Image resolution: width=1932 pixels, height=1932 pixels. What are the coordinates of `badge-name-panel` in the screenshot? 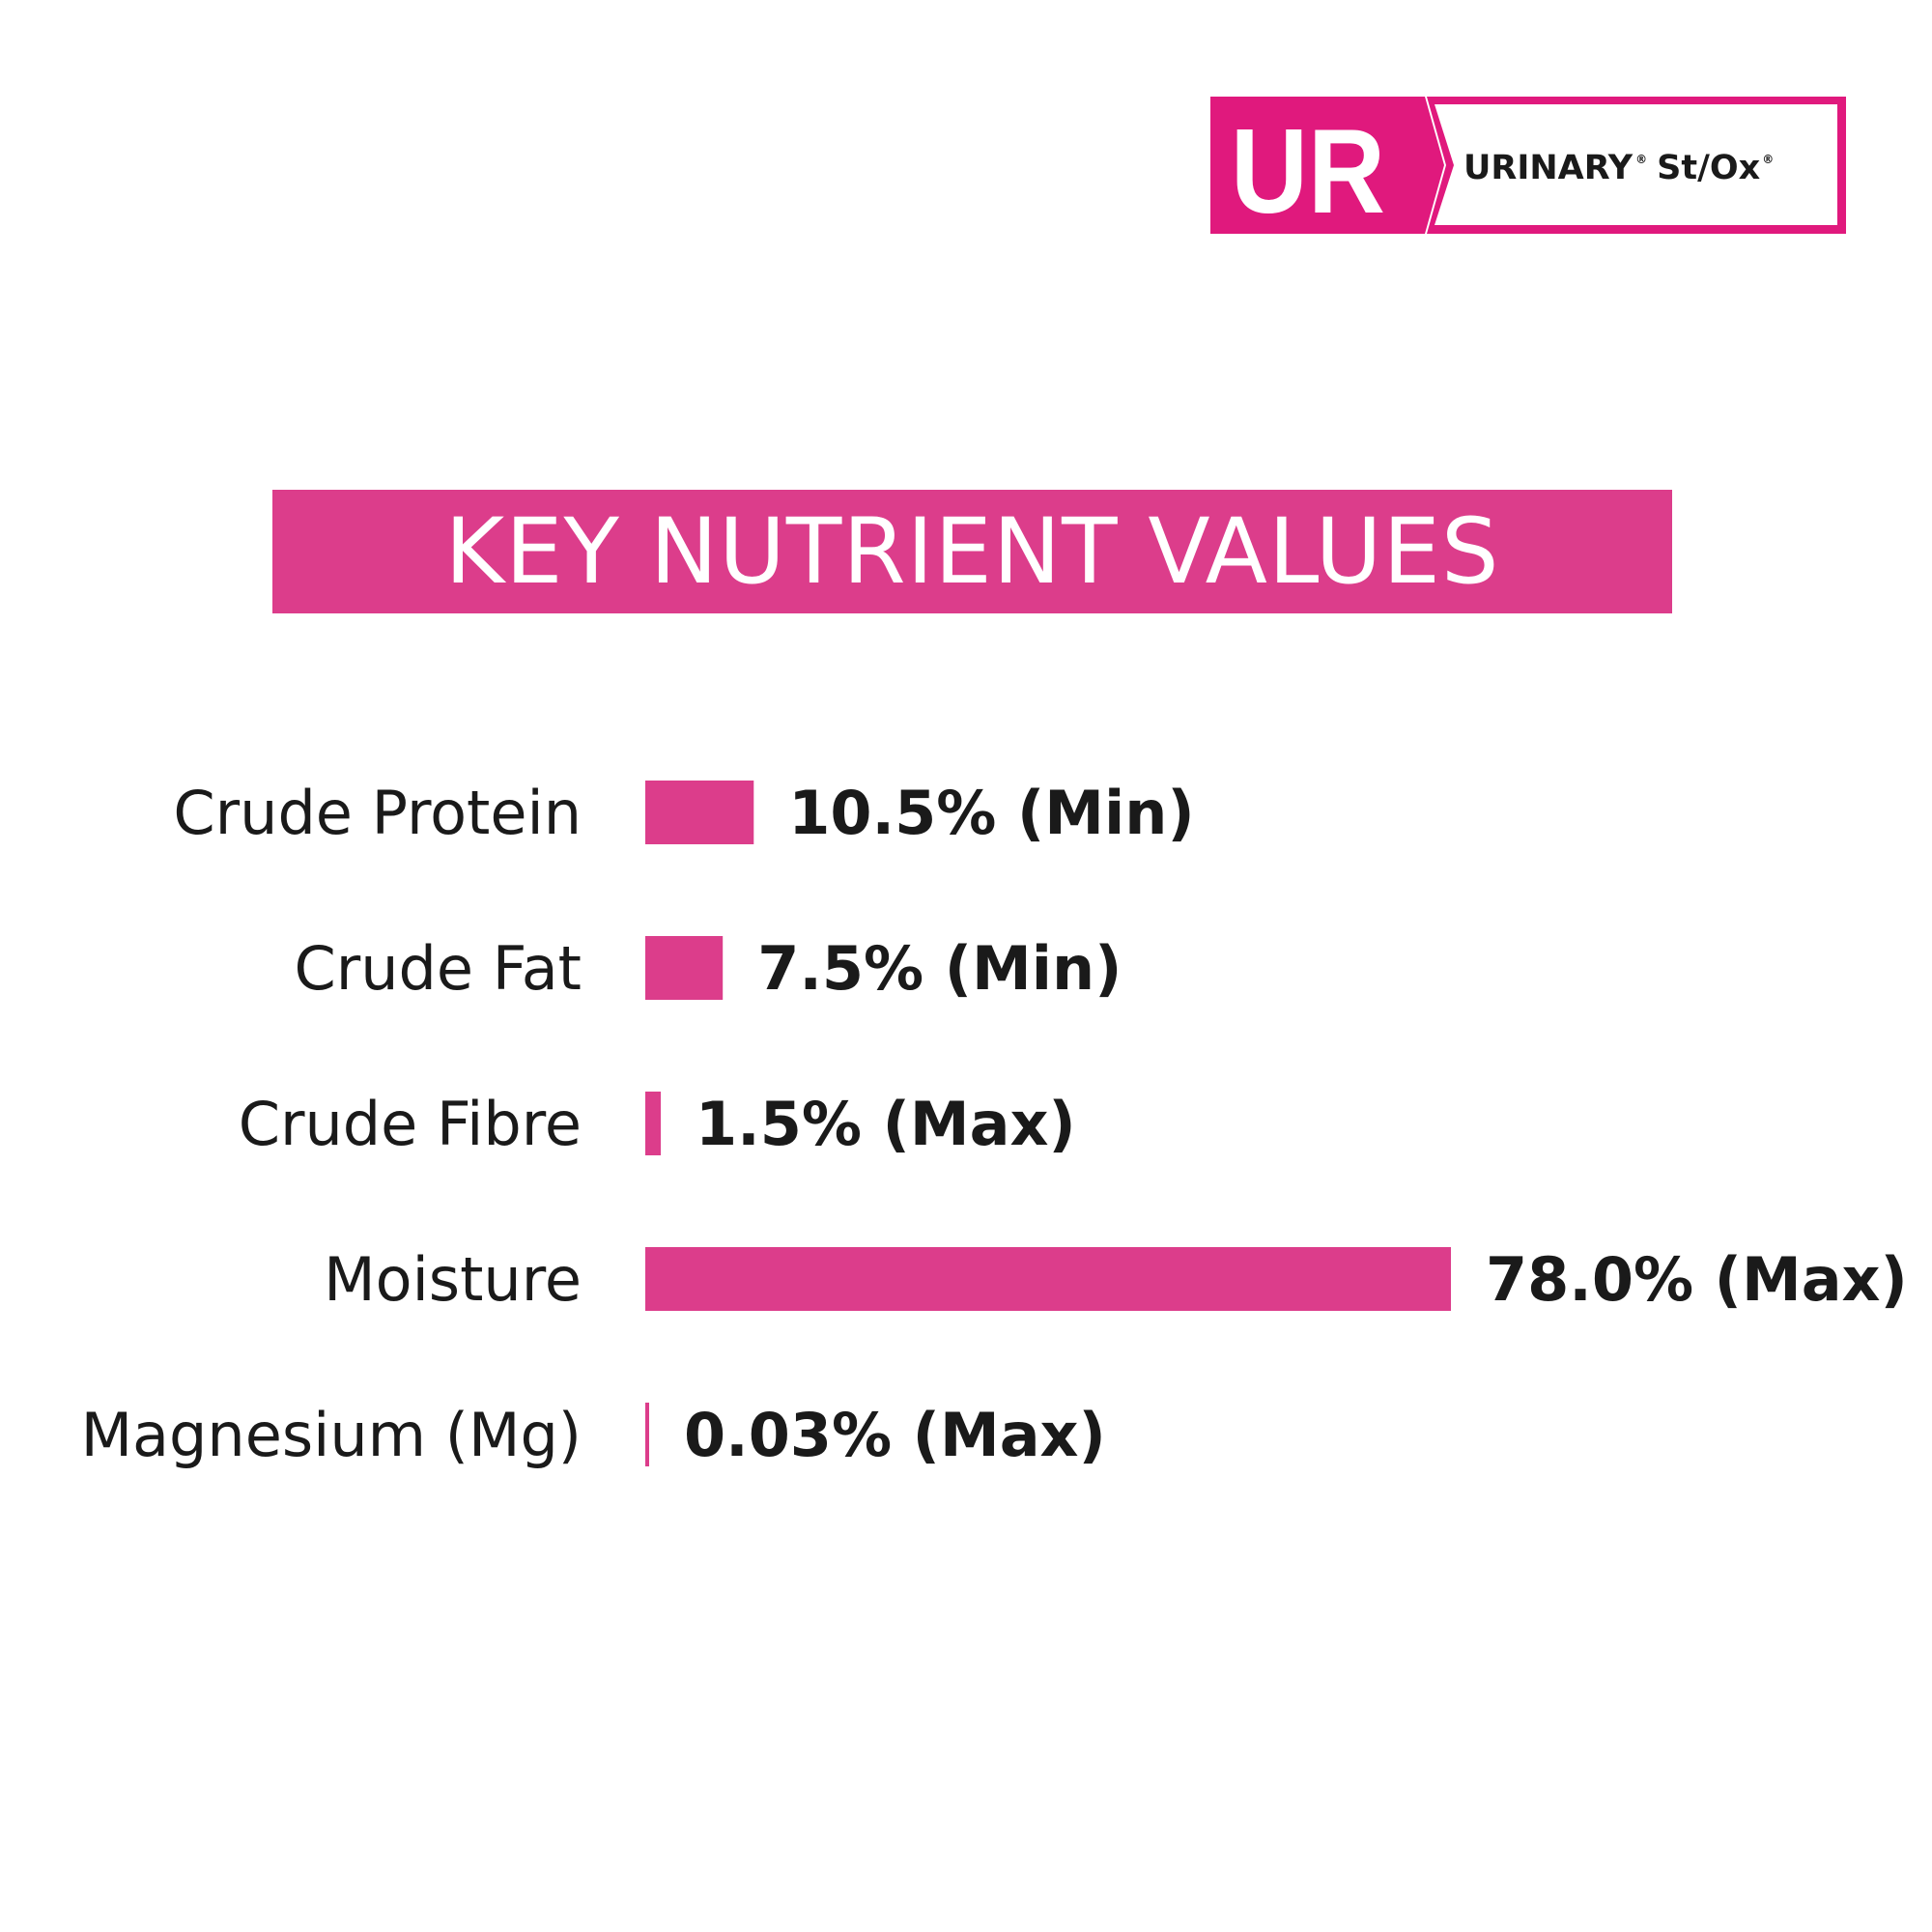 It's located at (1636, 164).